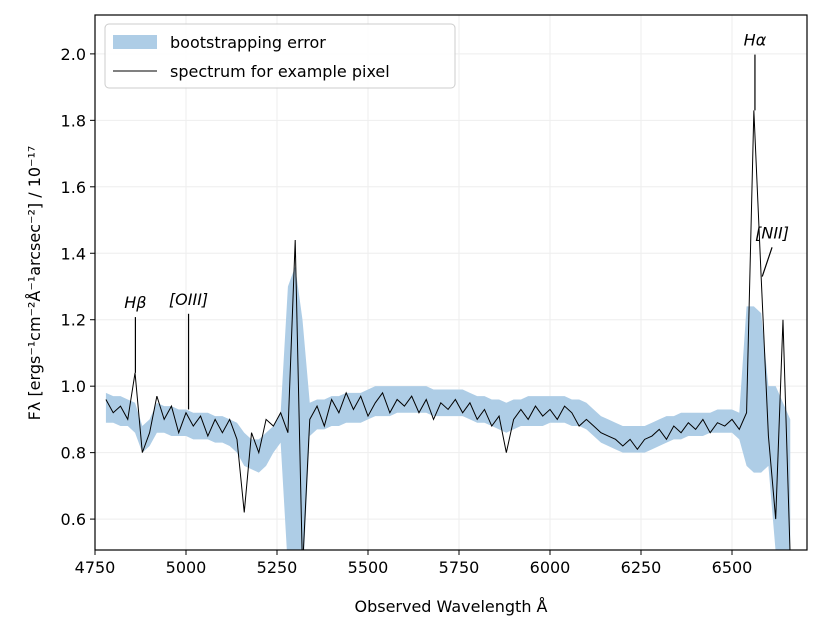  I want to click on y-tick-label: 0.8, so click(73, 453).